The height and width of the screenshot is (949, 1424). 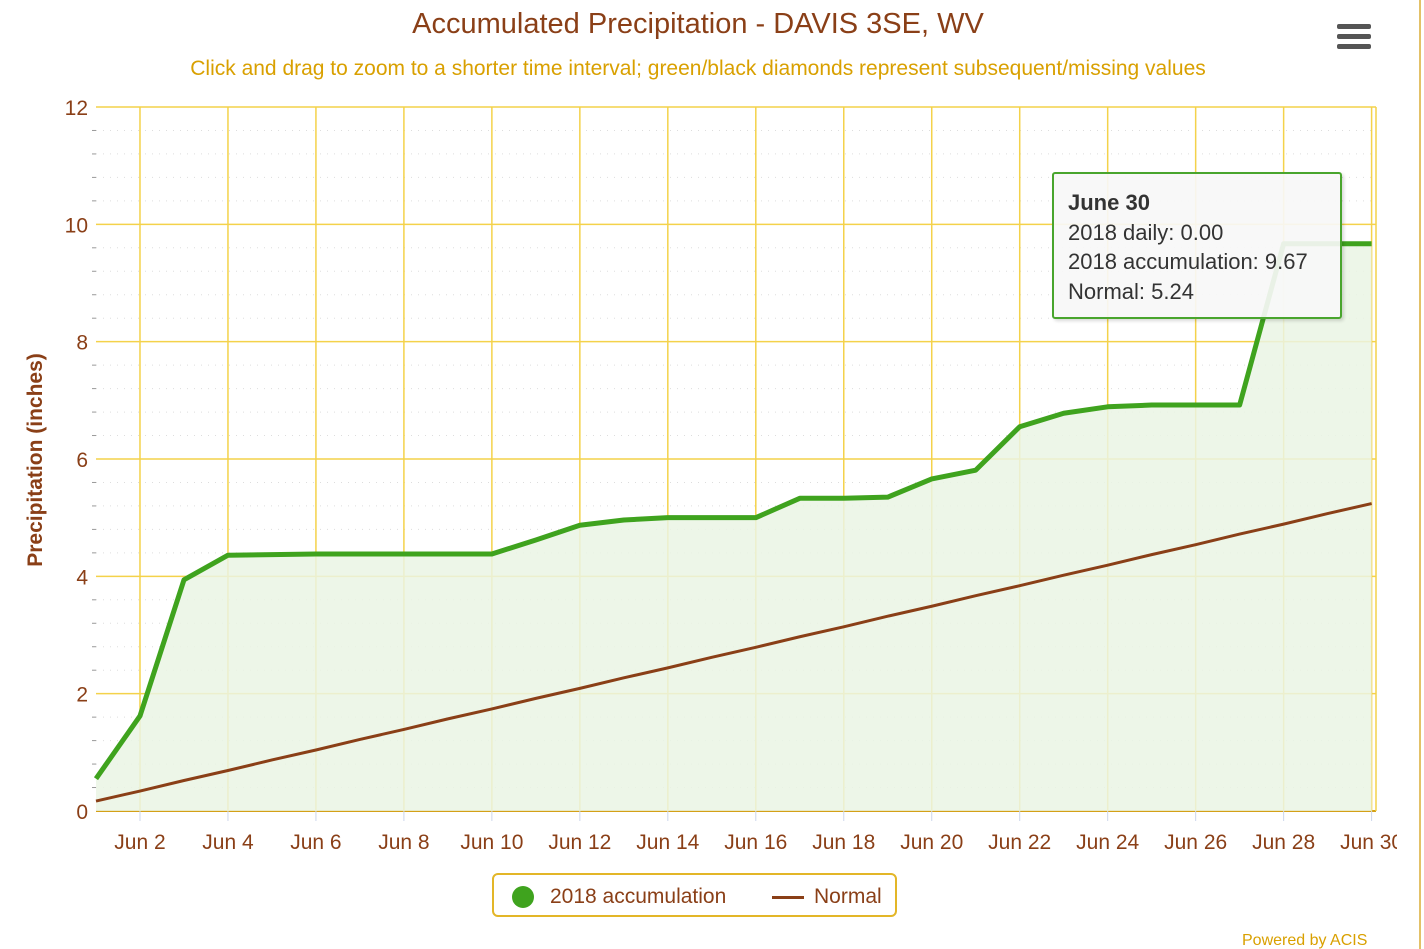 I want to click on x-tick-label: Jun 24, so click(x=1107, y=842).